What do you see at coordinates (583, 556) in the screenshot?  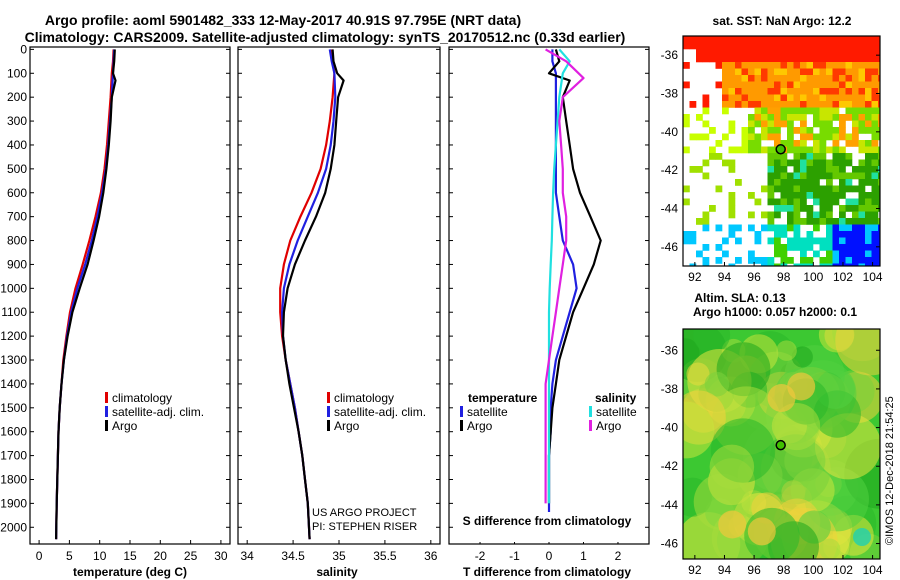 I see `x-tick-label: 1` at bounding box center [583, 556].